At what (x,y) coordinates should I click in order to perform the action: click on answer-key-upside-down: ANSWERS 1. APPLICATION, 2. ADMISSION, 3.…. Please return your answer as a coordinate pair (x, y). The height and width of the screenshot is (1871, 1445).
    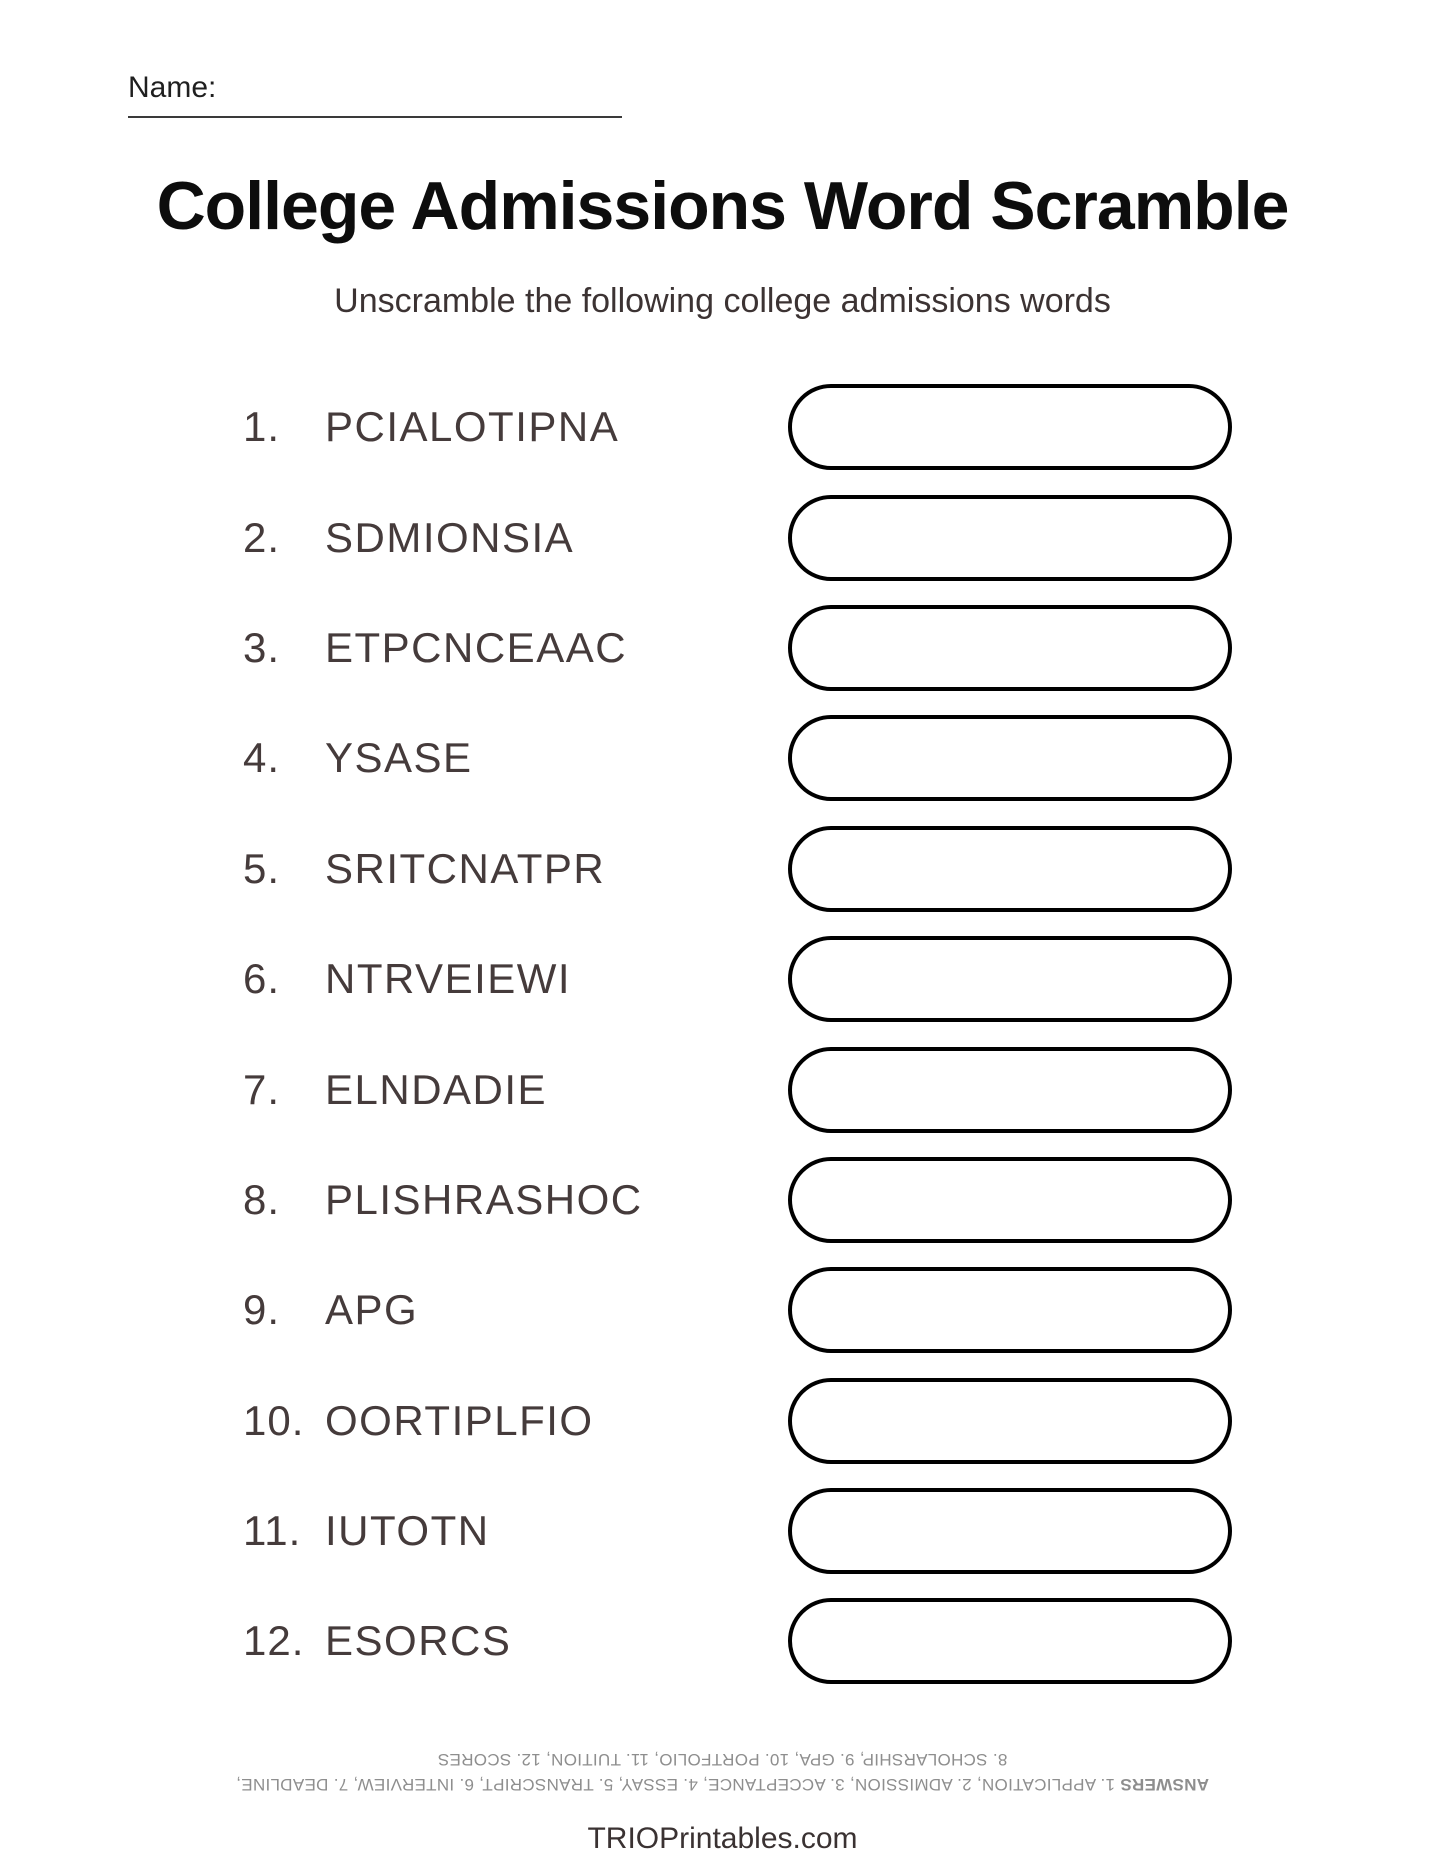
    Looking at the image, I should click on (722, 1772).